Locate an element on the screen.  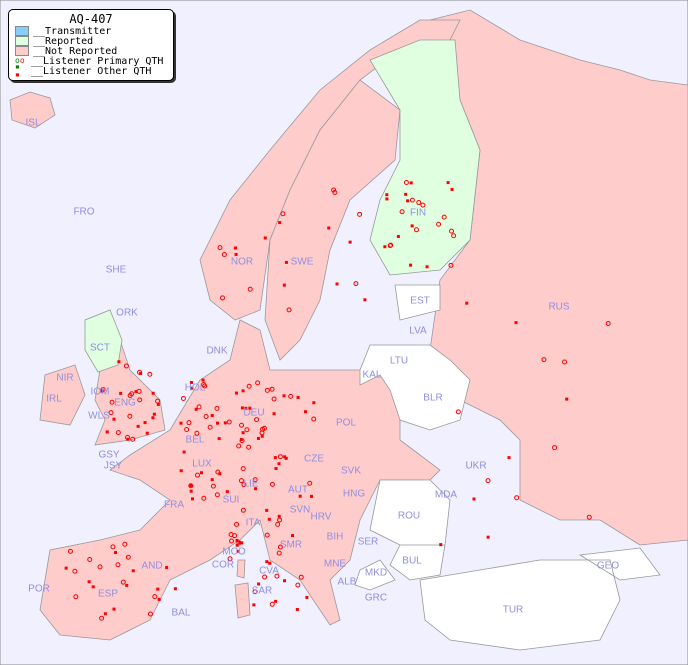
country-label-sui: SUI is located at coordinates (231, 500).